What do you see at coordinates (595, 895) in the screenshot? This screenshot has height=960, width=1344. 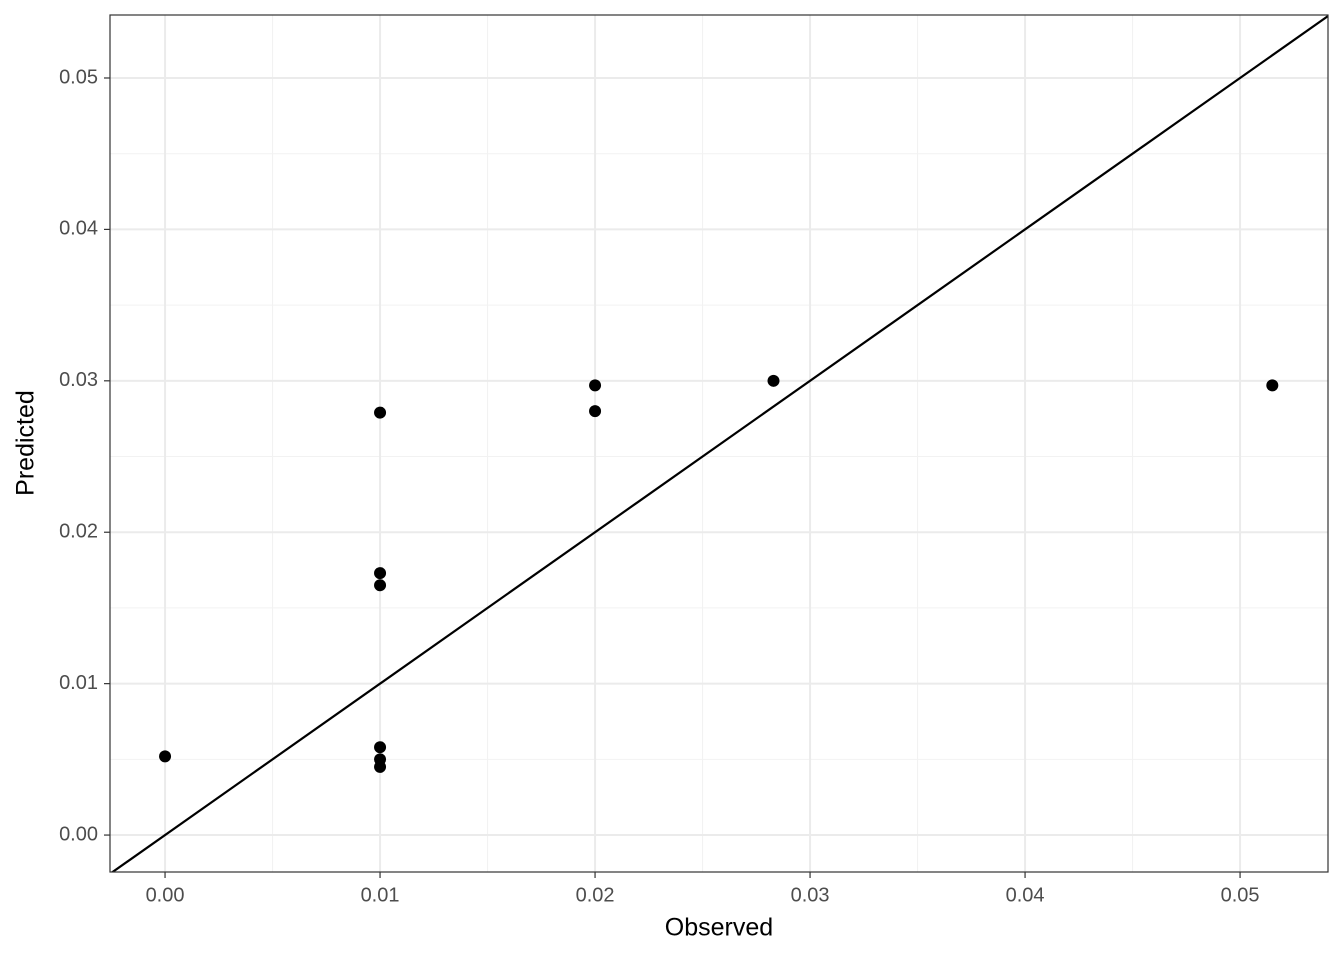 I see `x-tick-label: 0.02` at bounding box center [595, 895].